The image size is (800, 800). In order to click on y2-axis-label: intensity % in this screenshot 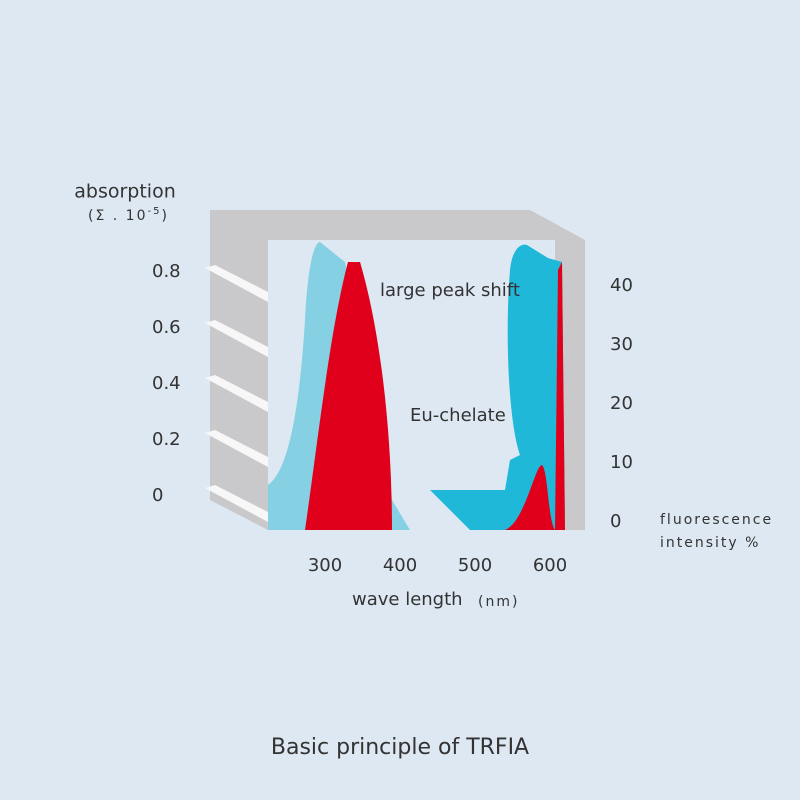, I will do `click(710, 543)`.